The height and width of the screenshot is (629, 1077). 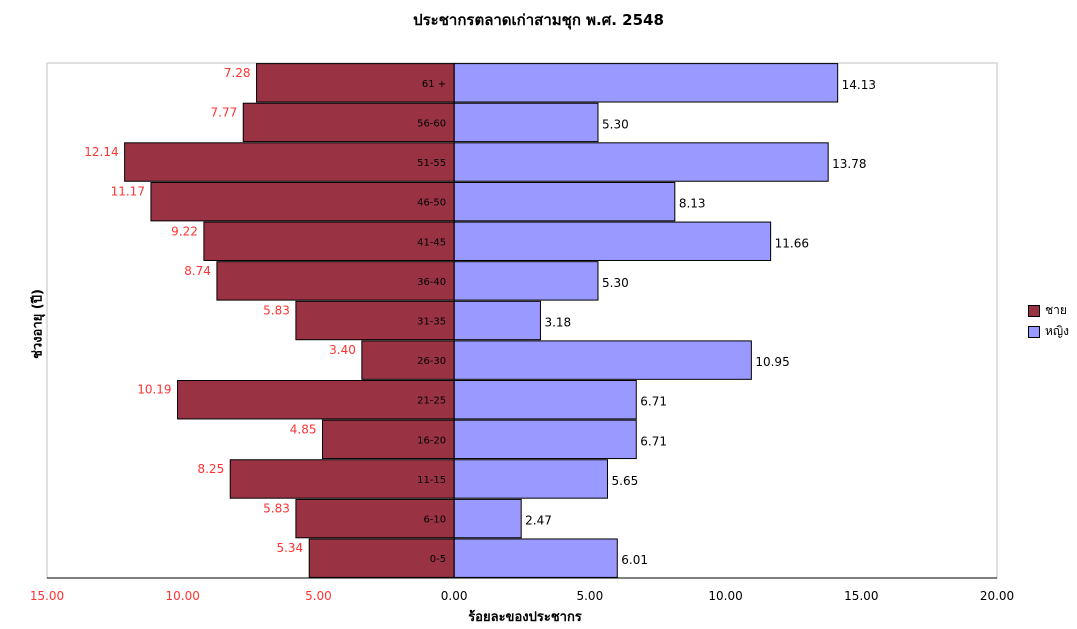 I want to click on legend-item-female: หญิง, so click(x=1048, y=331).